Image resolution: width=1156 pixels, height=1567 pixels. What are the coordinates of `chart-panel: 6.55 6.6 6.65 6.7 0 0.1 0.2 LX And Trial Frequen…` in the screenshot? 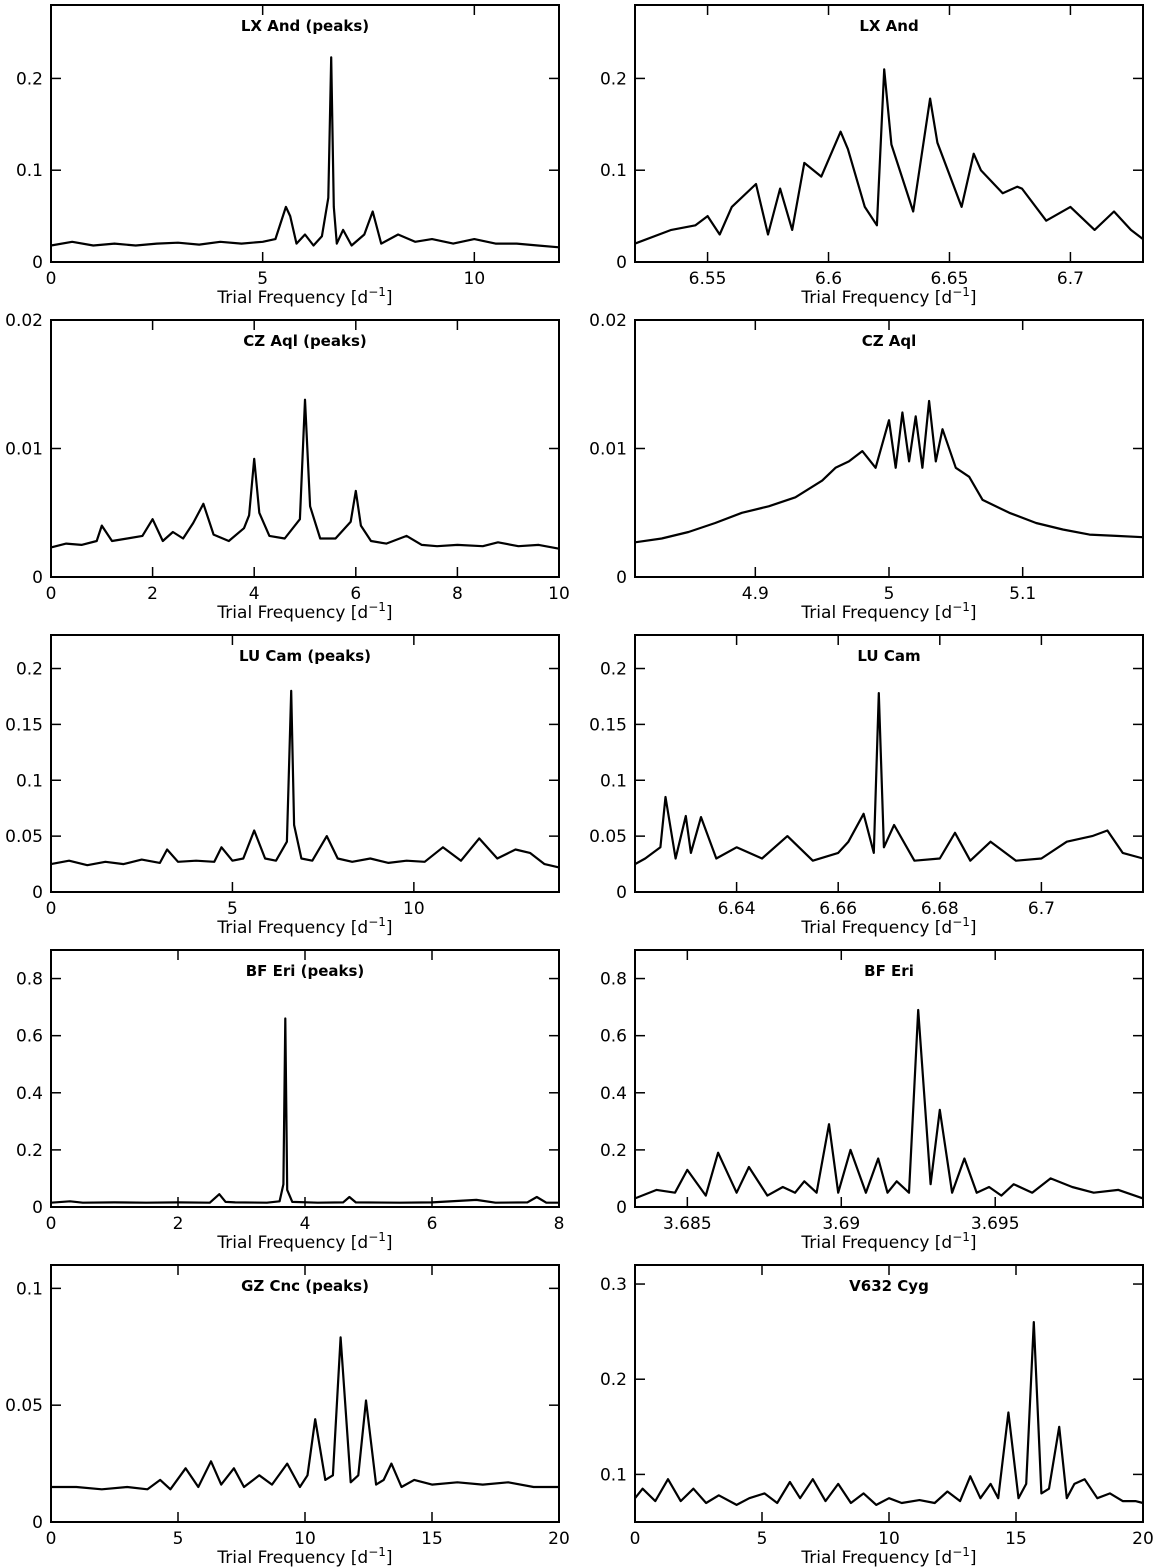 It's located at (872, 156).